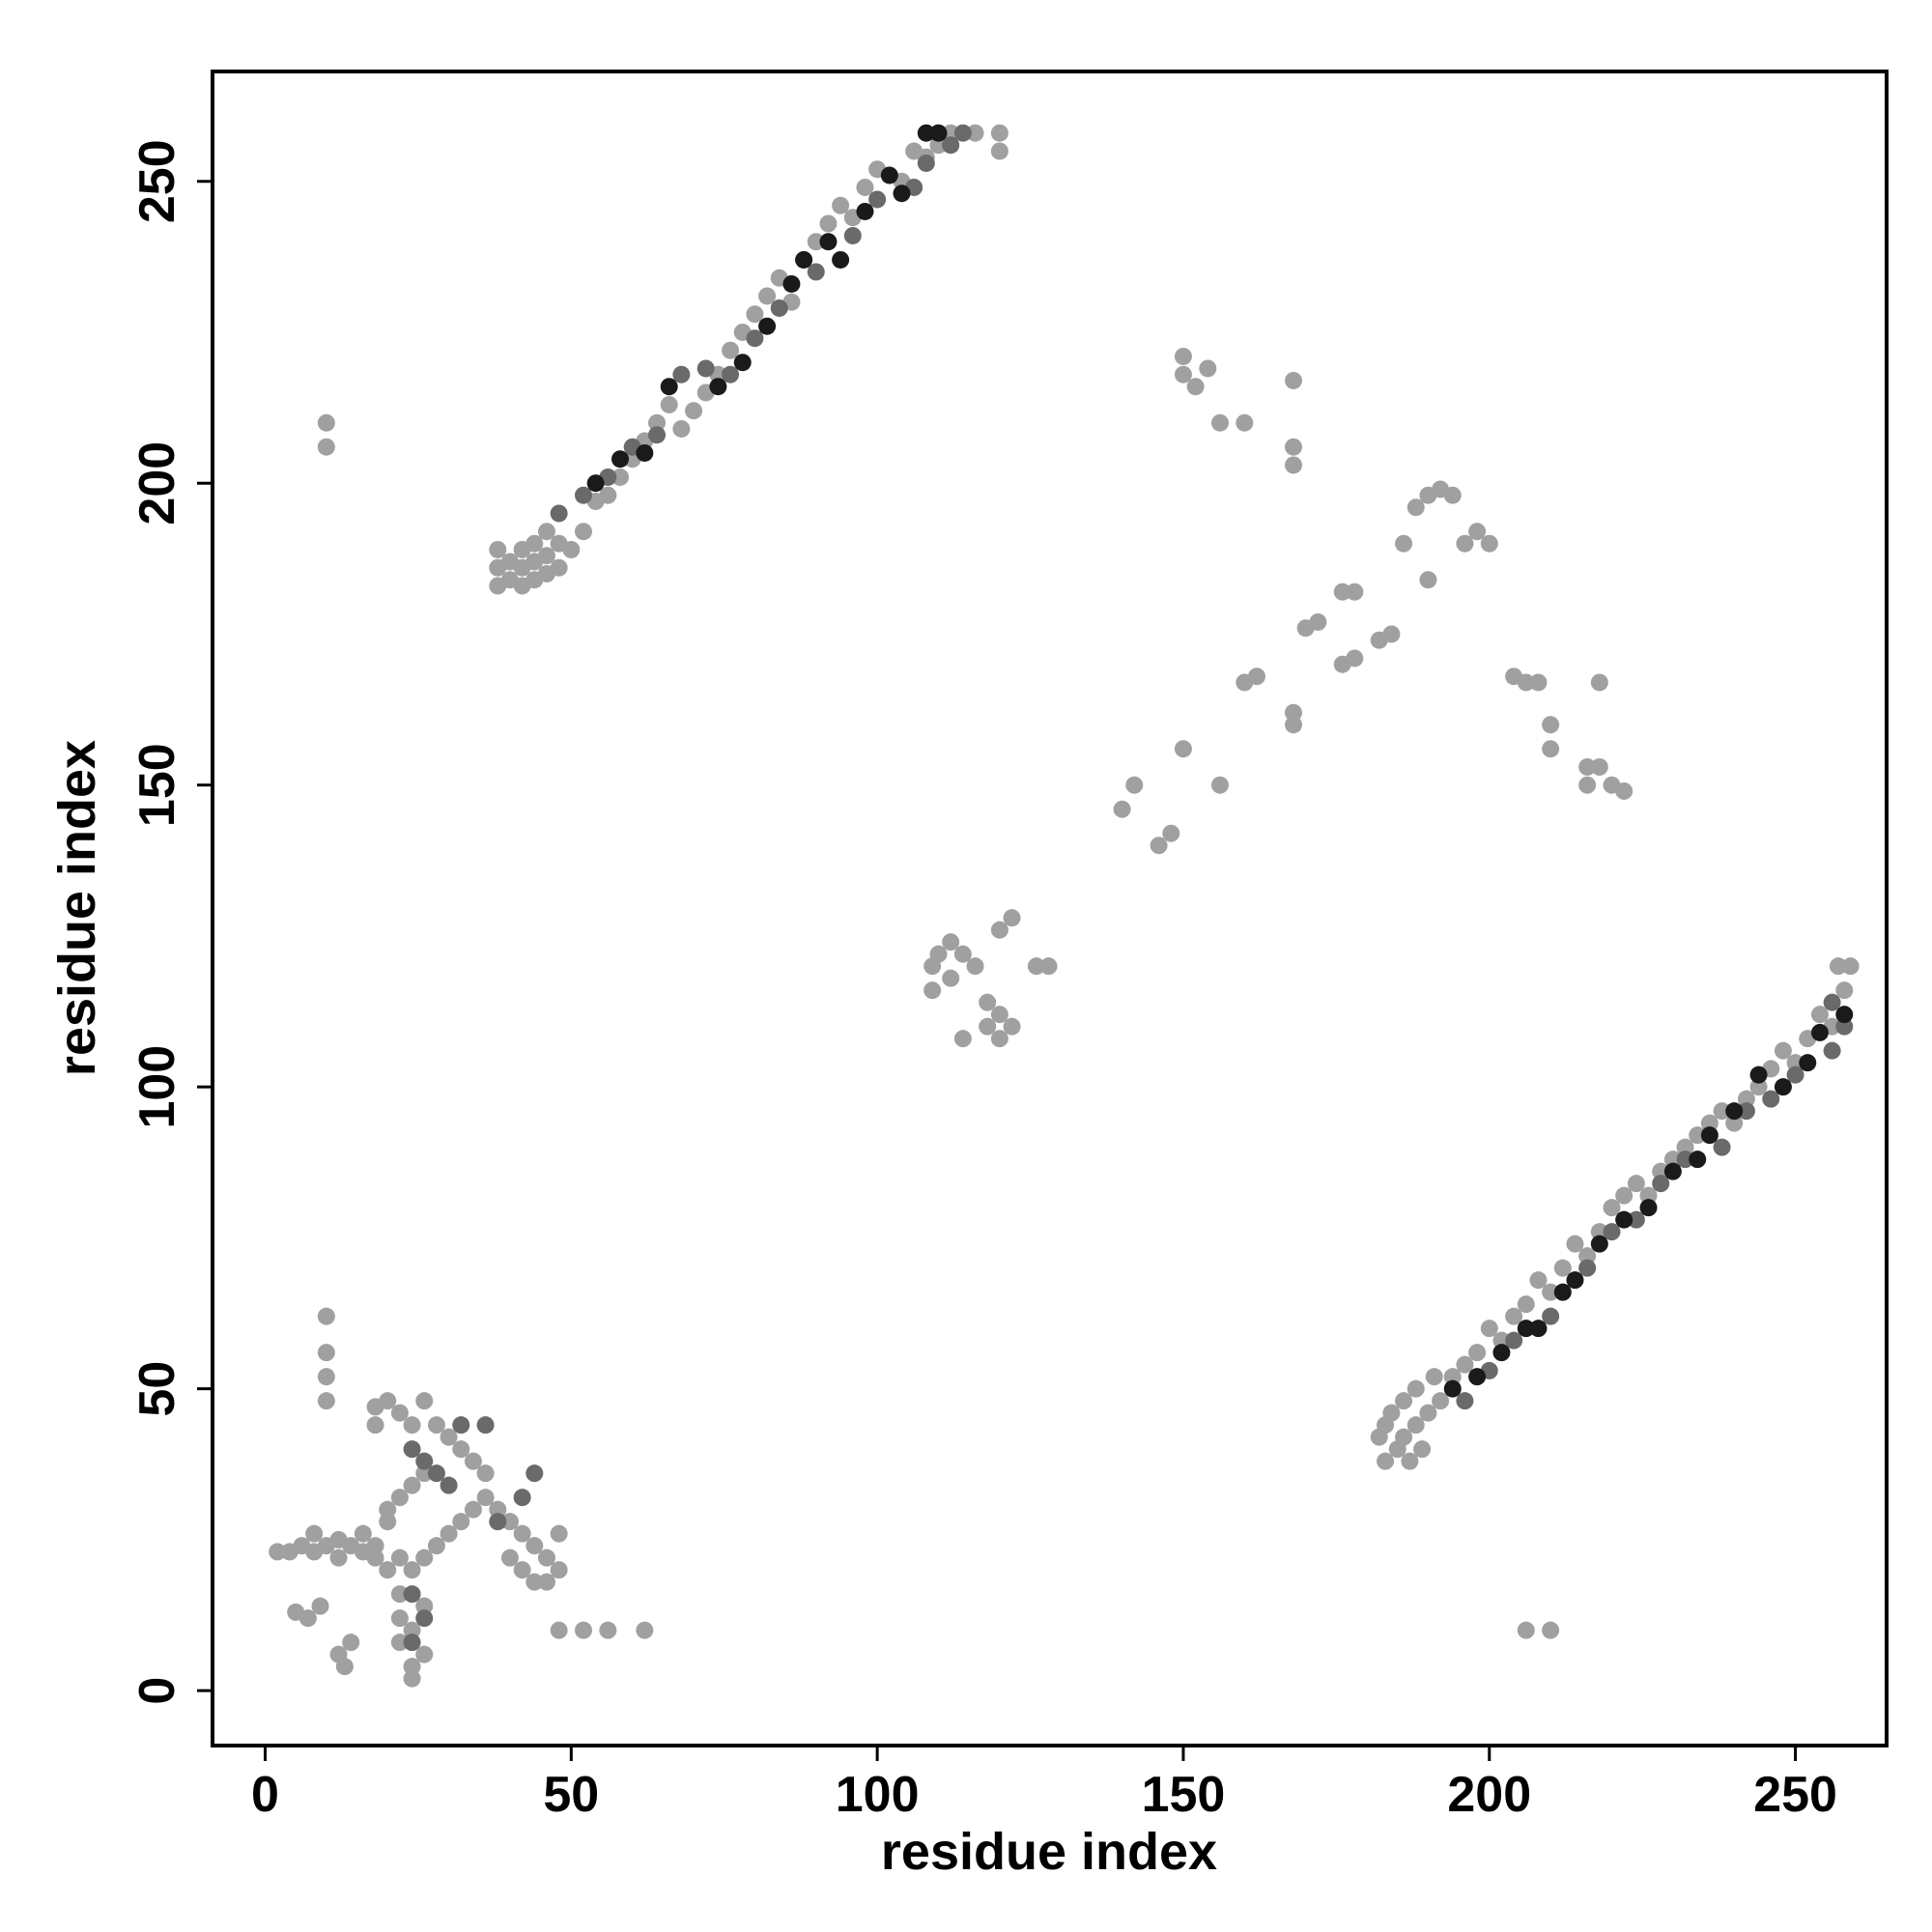 This screenshot has height=1932, width=1932. What do you see at coordinates (571, 1795) in the screenshot?
I see `x-tick-label: 50` at bounding box center [571, 1795].